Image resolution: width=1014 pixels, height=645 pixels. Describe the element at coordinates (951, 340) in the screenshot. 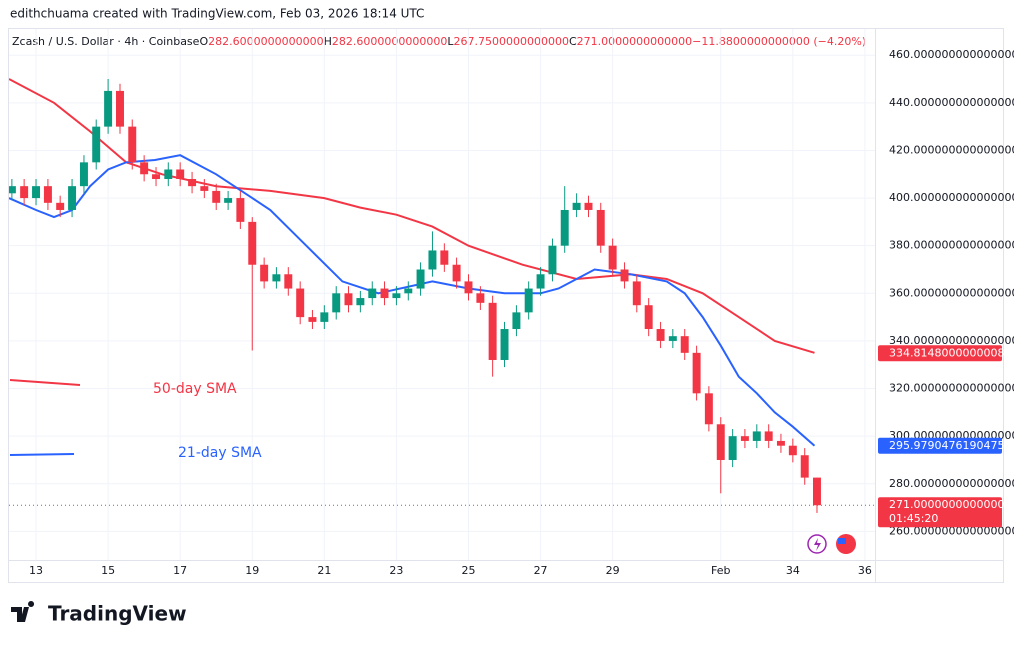

I see `y-tick-label: 340.0000000000000000` at that location.